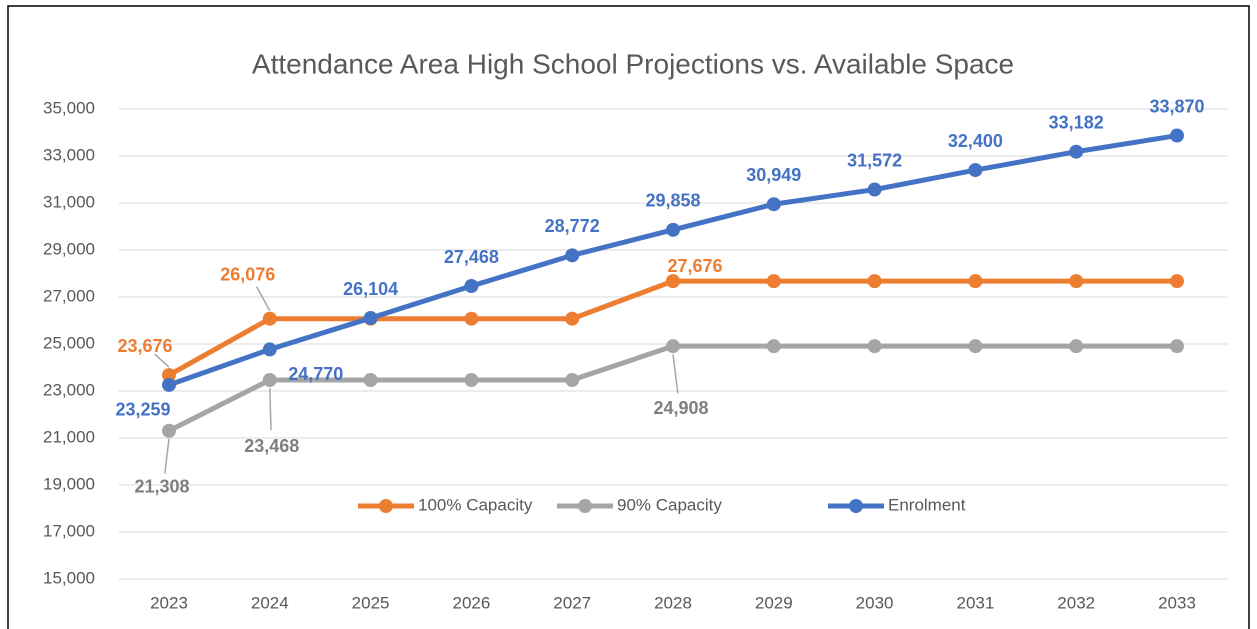  What do you see at coordinates (572, 226) in the screenshot?
I see `value-label: 28,772` at bounding box center [572, 226].